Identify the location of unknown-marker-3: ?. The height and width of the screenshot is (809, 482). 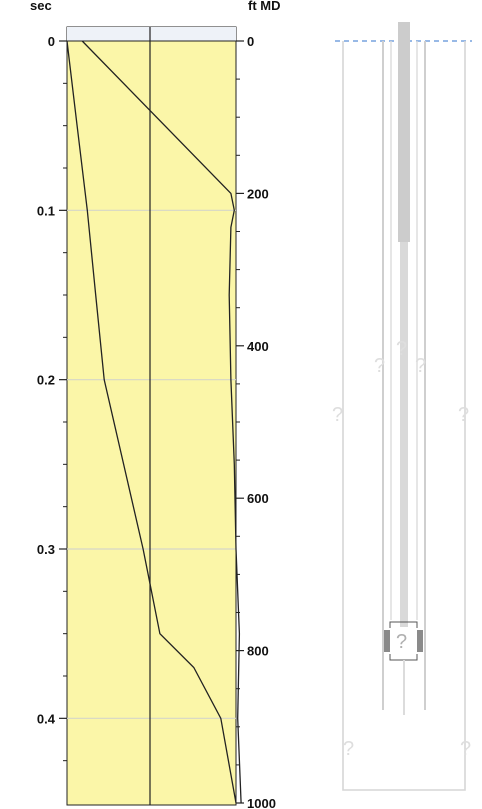
(420, 366).